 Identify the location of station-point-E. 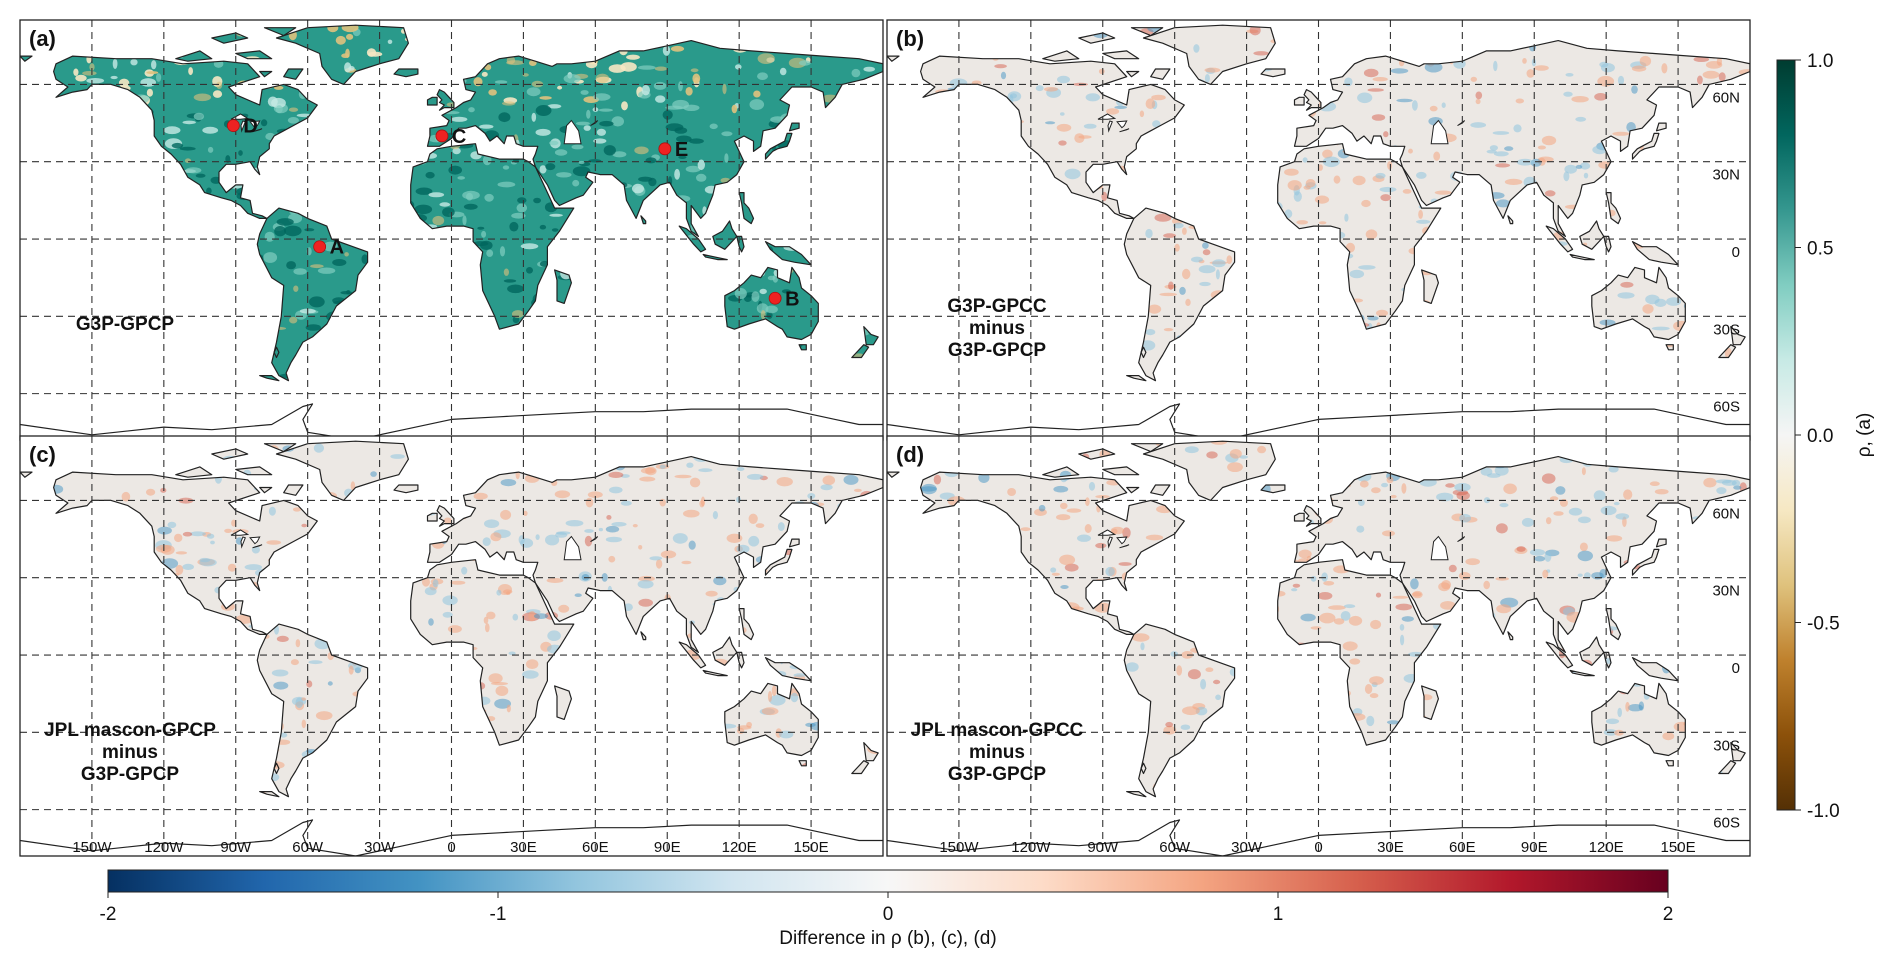
(665, 149).